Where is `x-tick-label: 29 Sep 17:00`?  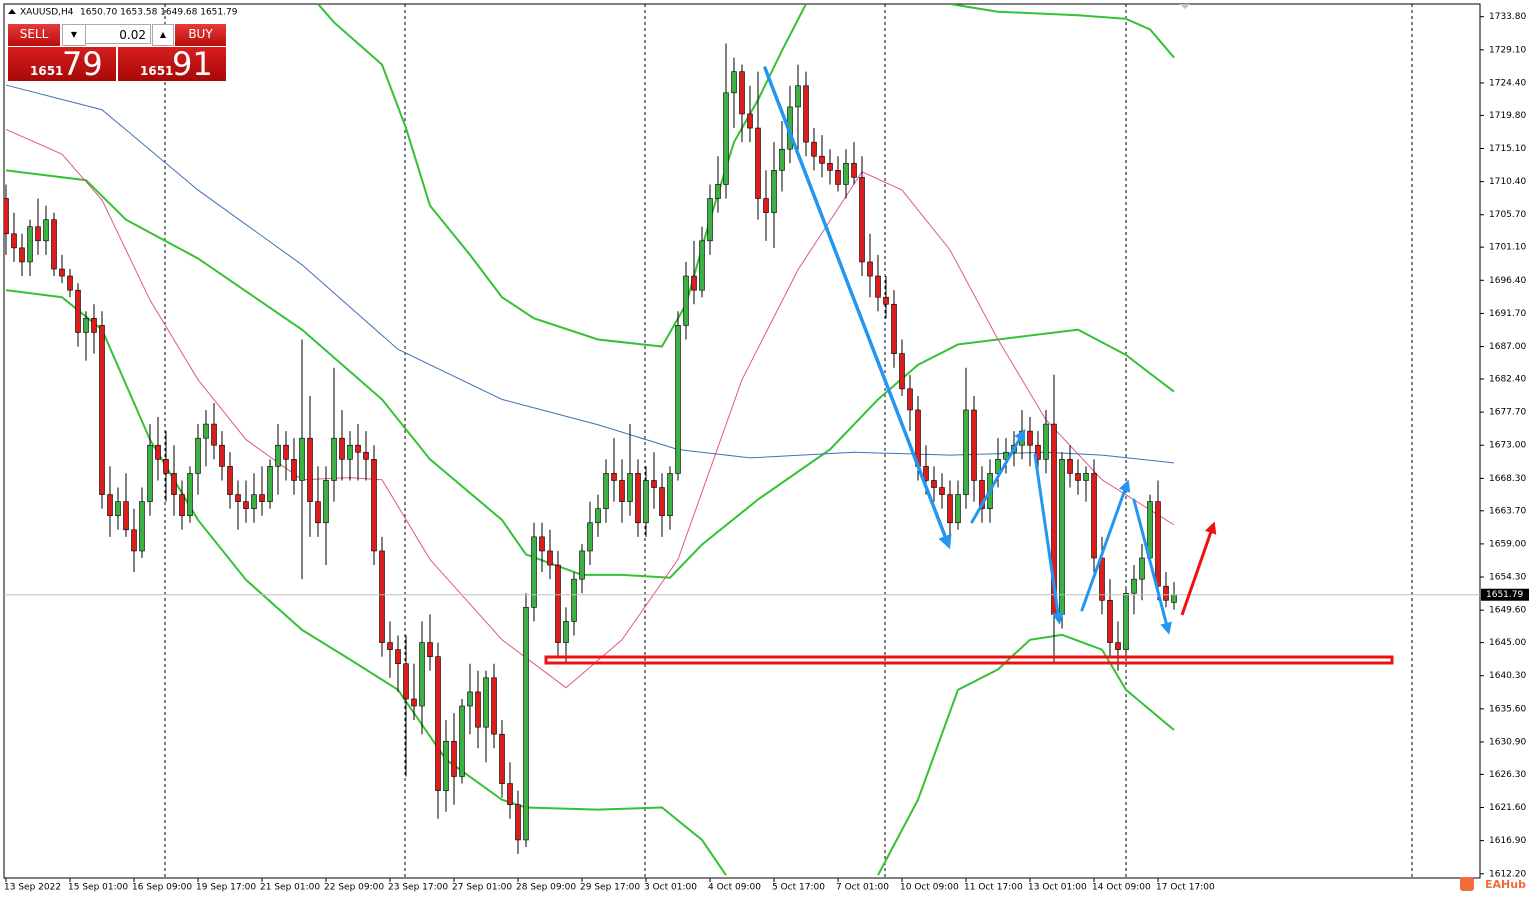 x-tick-label: 29 Sep 17:00 is located at coordinates (610, 888).